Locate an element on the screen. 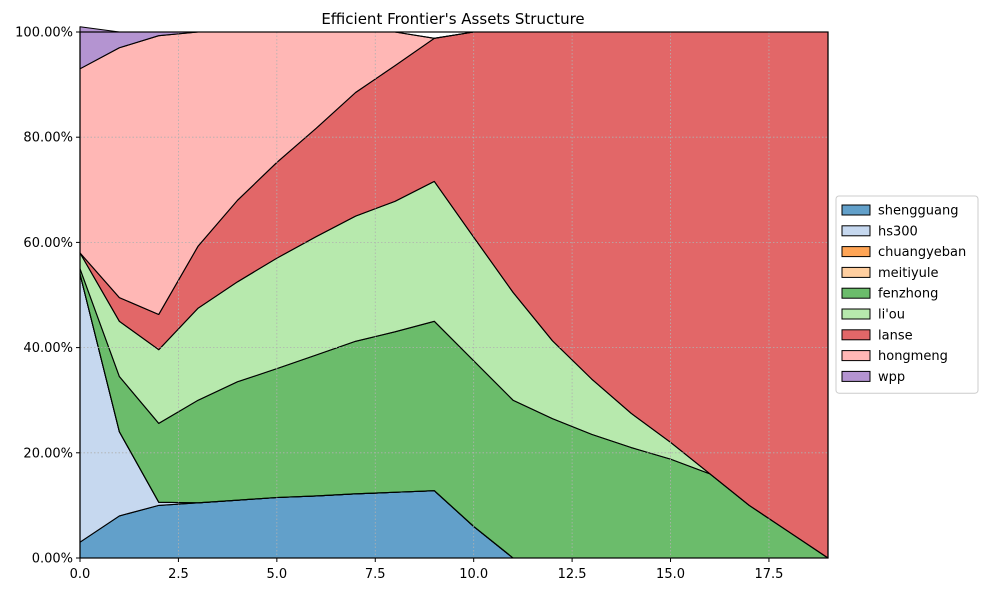 The width and height of the screenshot is (993, 593). x-tick-label: 5.0 is located at coordinates (276, 574).